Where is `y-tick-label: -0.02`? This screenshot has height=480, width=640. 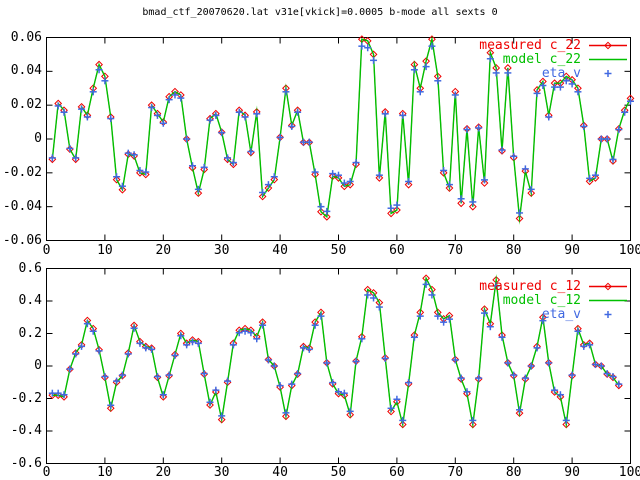 y-tick-label: -0.02 is located at coordinates (22, 172).